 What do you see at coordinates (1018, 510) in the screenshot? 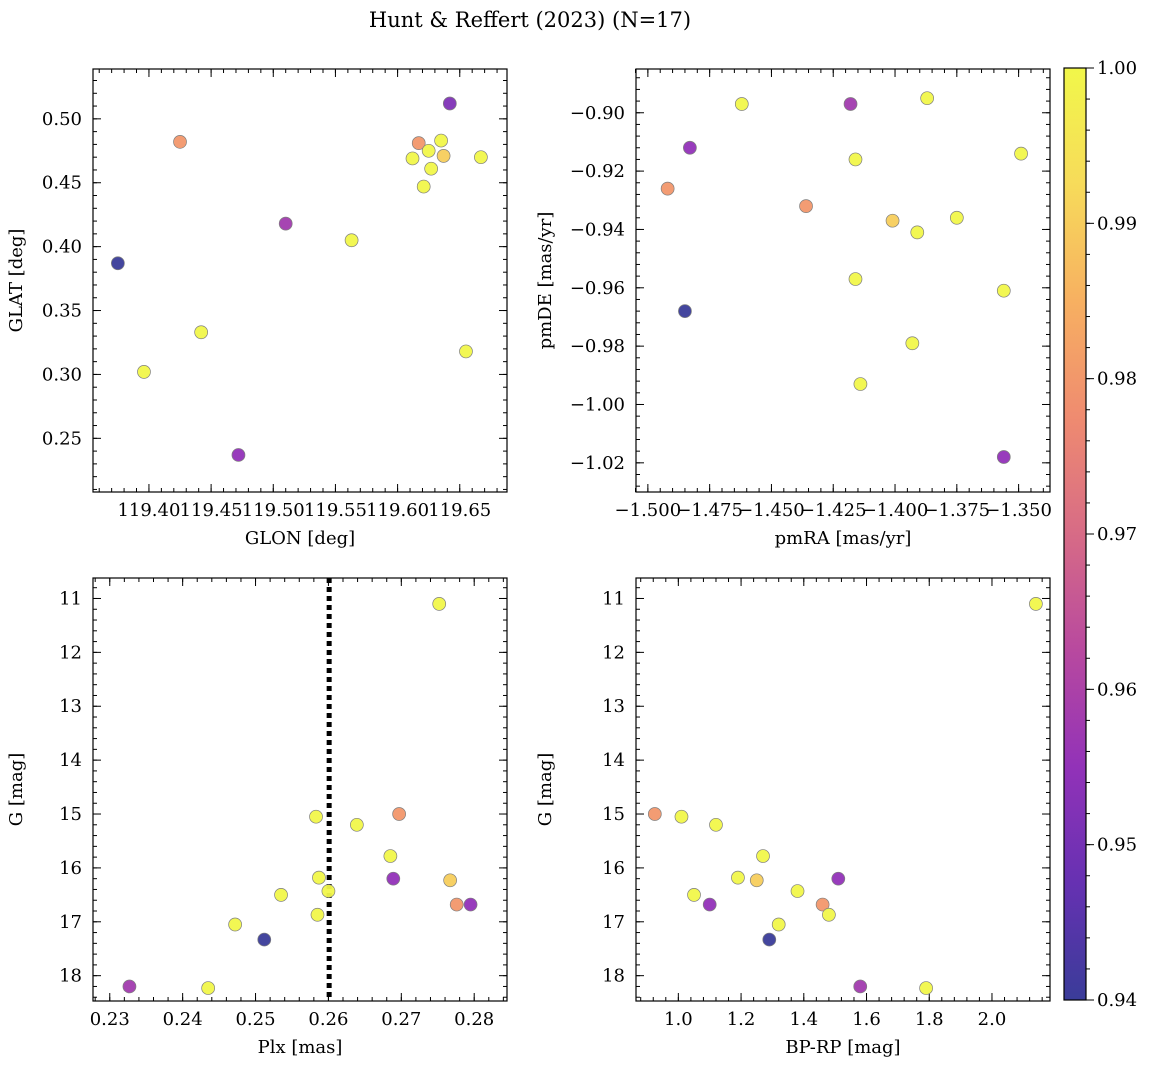
I see `x-tick-label: −1.350` at bounding box center [1018, 510].